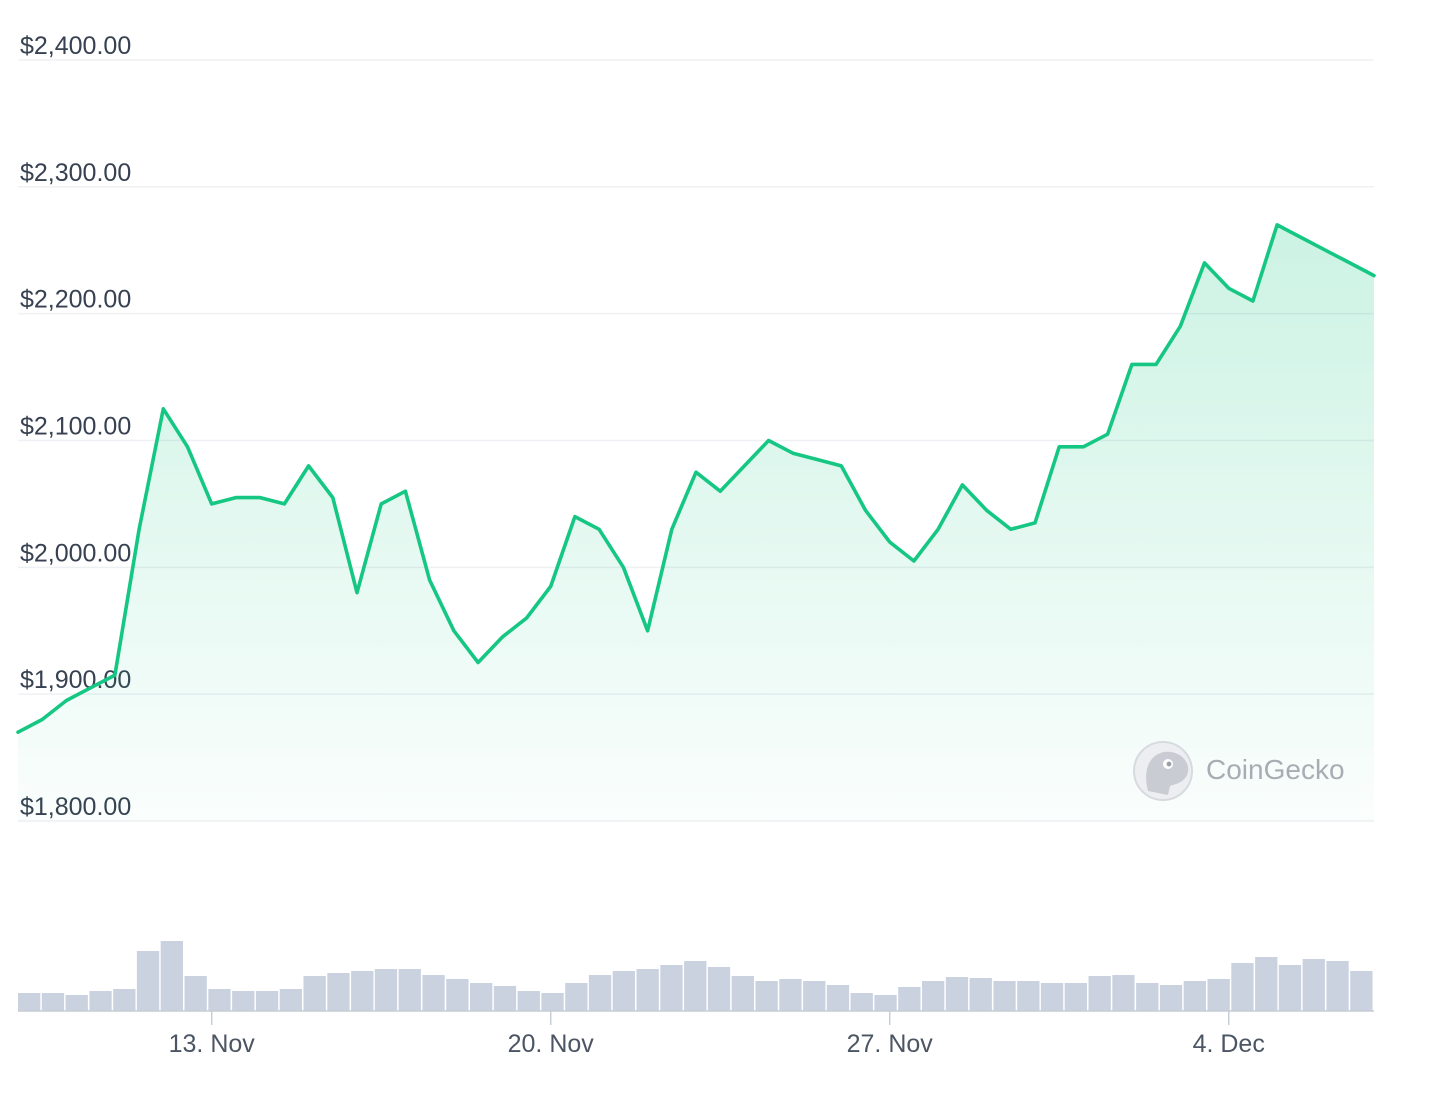 The image size is (1434, 1096). I want to click on gecko-logo-icon, so click(1163, 771).